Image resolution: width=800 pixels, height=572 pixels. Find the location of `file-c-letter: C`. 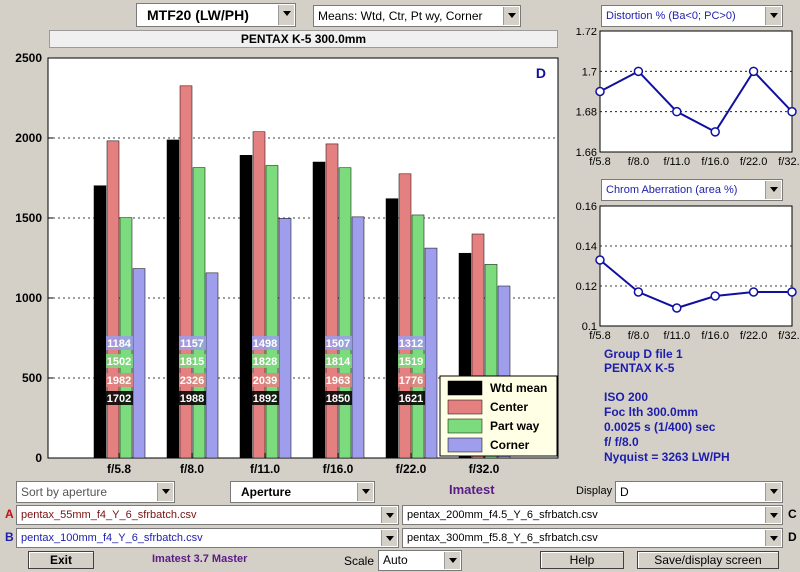

file-c-letter: C is located at coordinates (792, 514).